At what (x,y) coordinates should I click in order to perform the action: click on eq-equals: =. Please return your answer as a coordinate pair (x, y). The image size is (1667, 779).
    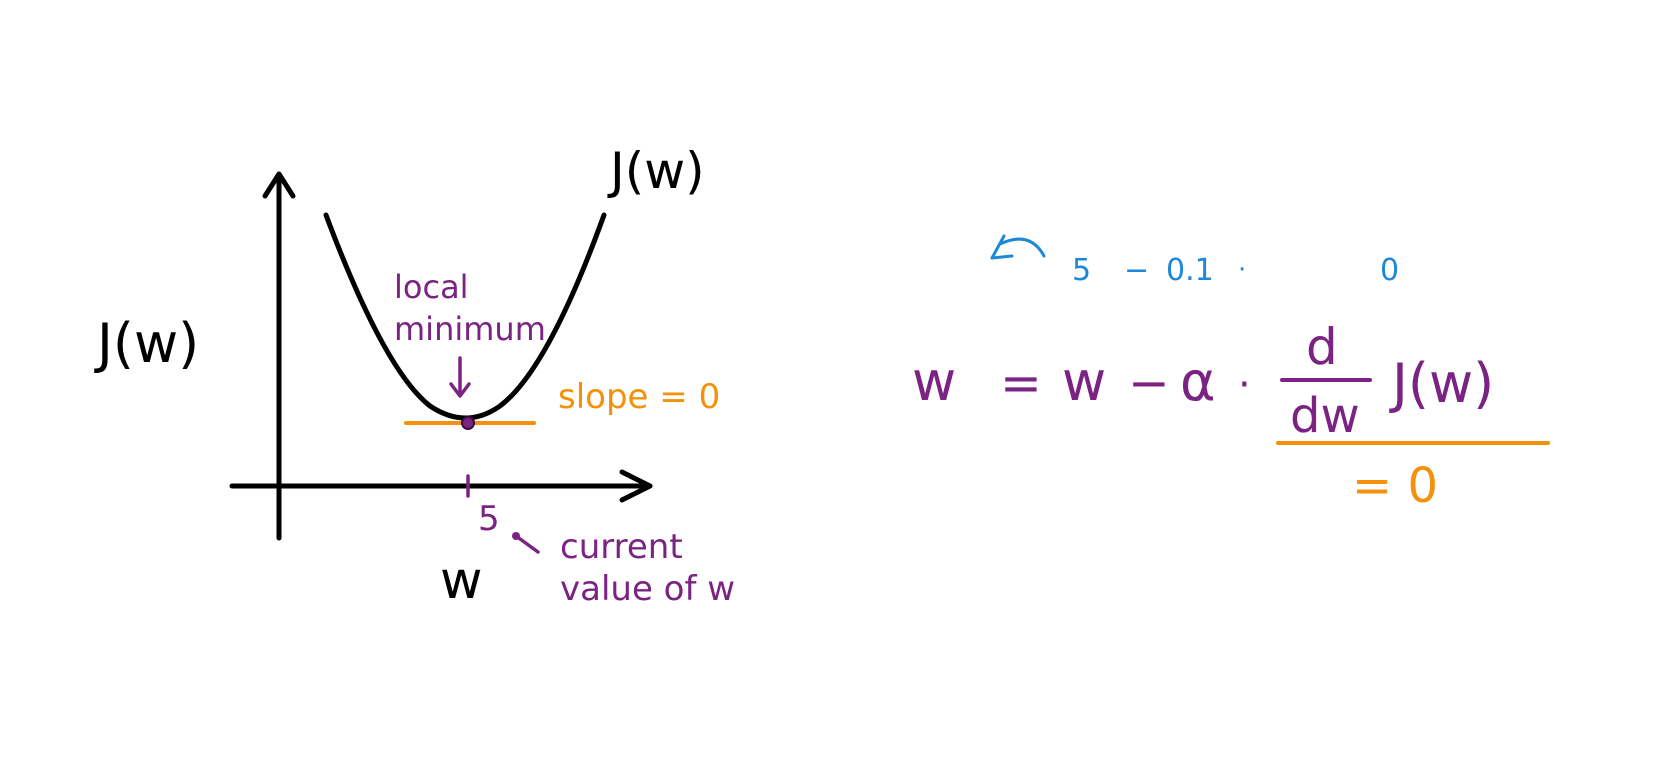
    Looking at the image, I should click on (1021, 383).